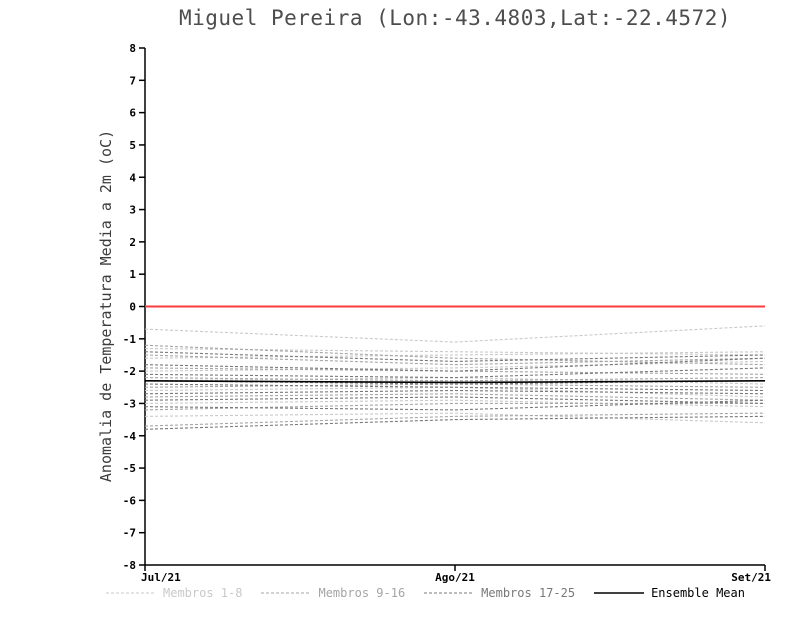 This screenshot has width=800, height=618. Describe the element at coordinates (132, 48) in the screenshot. I see `svg-text: 8` at that location.